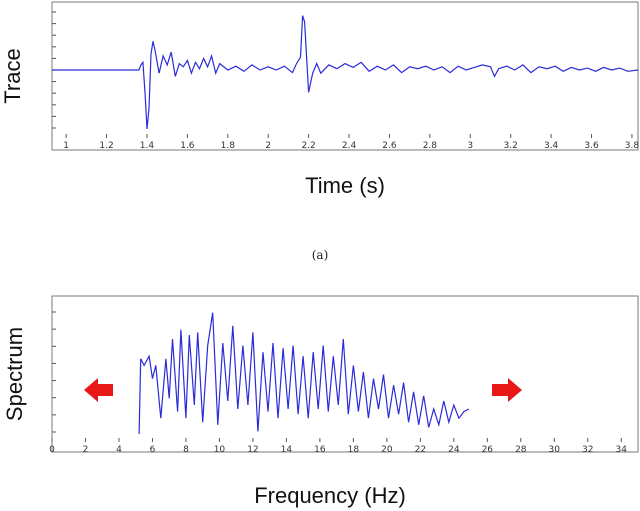  Describe the element at coordinates (52, 450) in the screenshot. I see `spectrum-x-tick-label: 0` at that location.